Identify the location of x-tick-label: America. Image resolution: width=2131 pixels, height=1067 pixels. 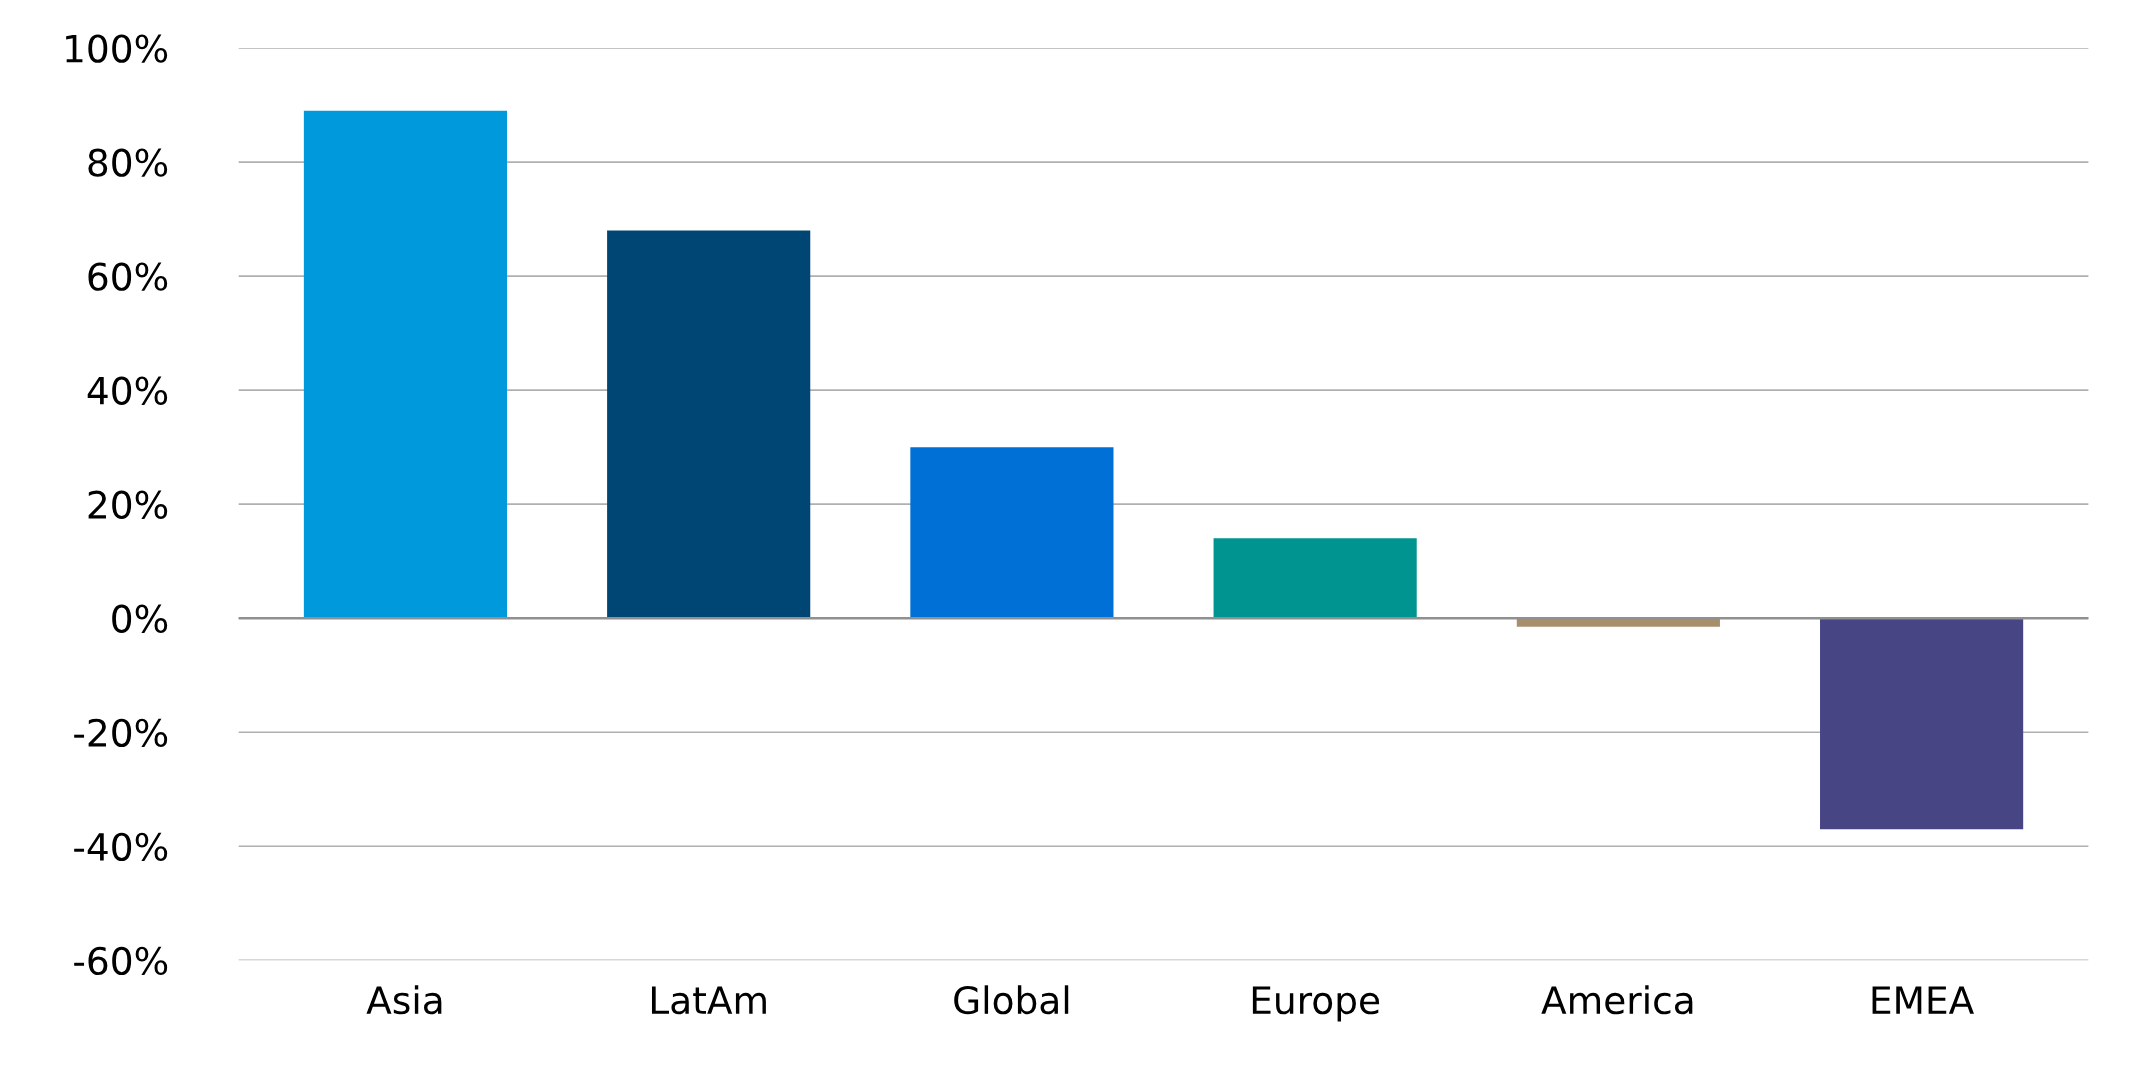
(1617, 1000).